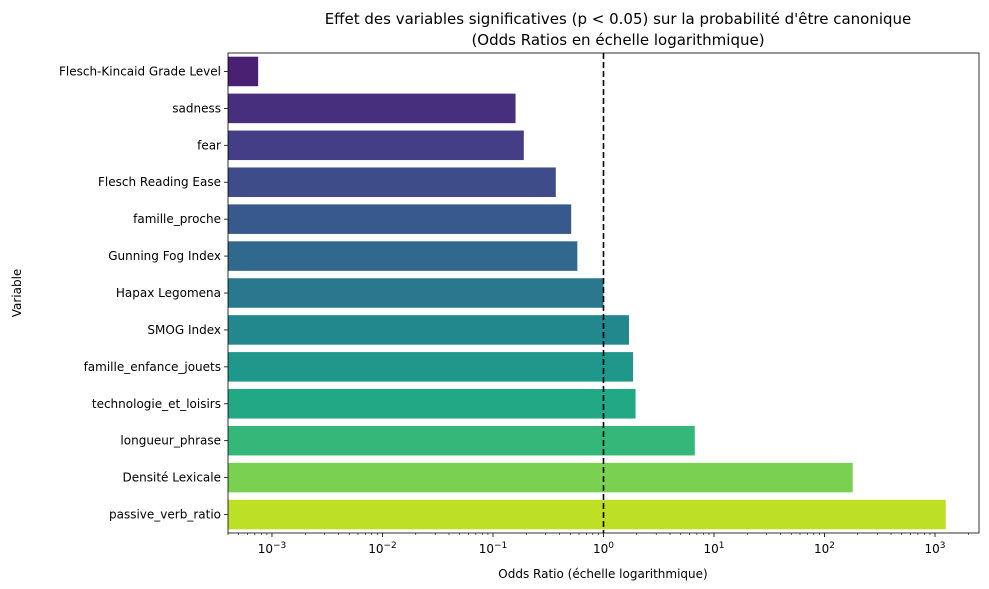  What do you see at coordinates (164, 256) in the screenshot?
I see `y-tick-label-5: Gunning Fog Index` at bounding box center [164, 256].